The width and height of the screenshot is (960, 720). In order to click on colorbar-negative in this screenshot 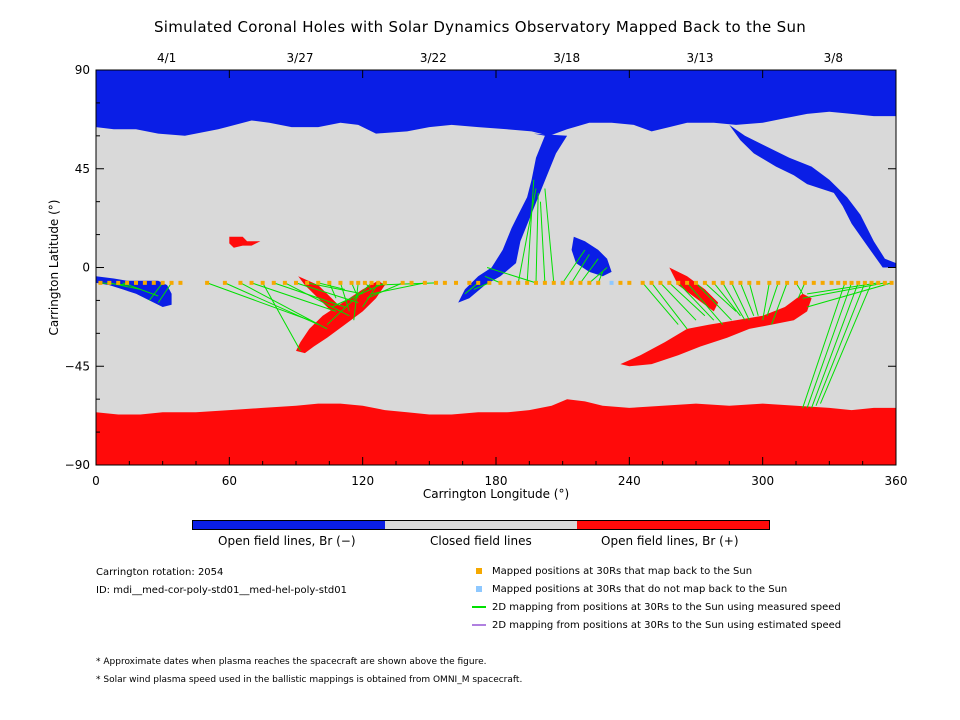, I will do `click(289, 525)`.